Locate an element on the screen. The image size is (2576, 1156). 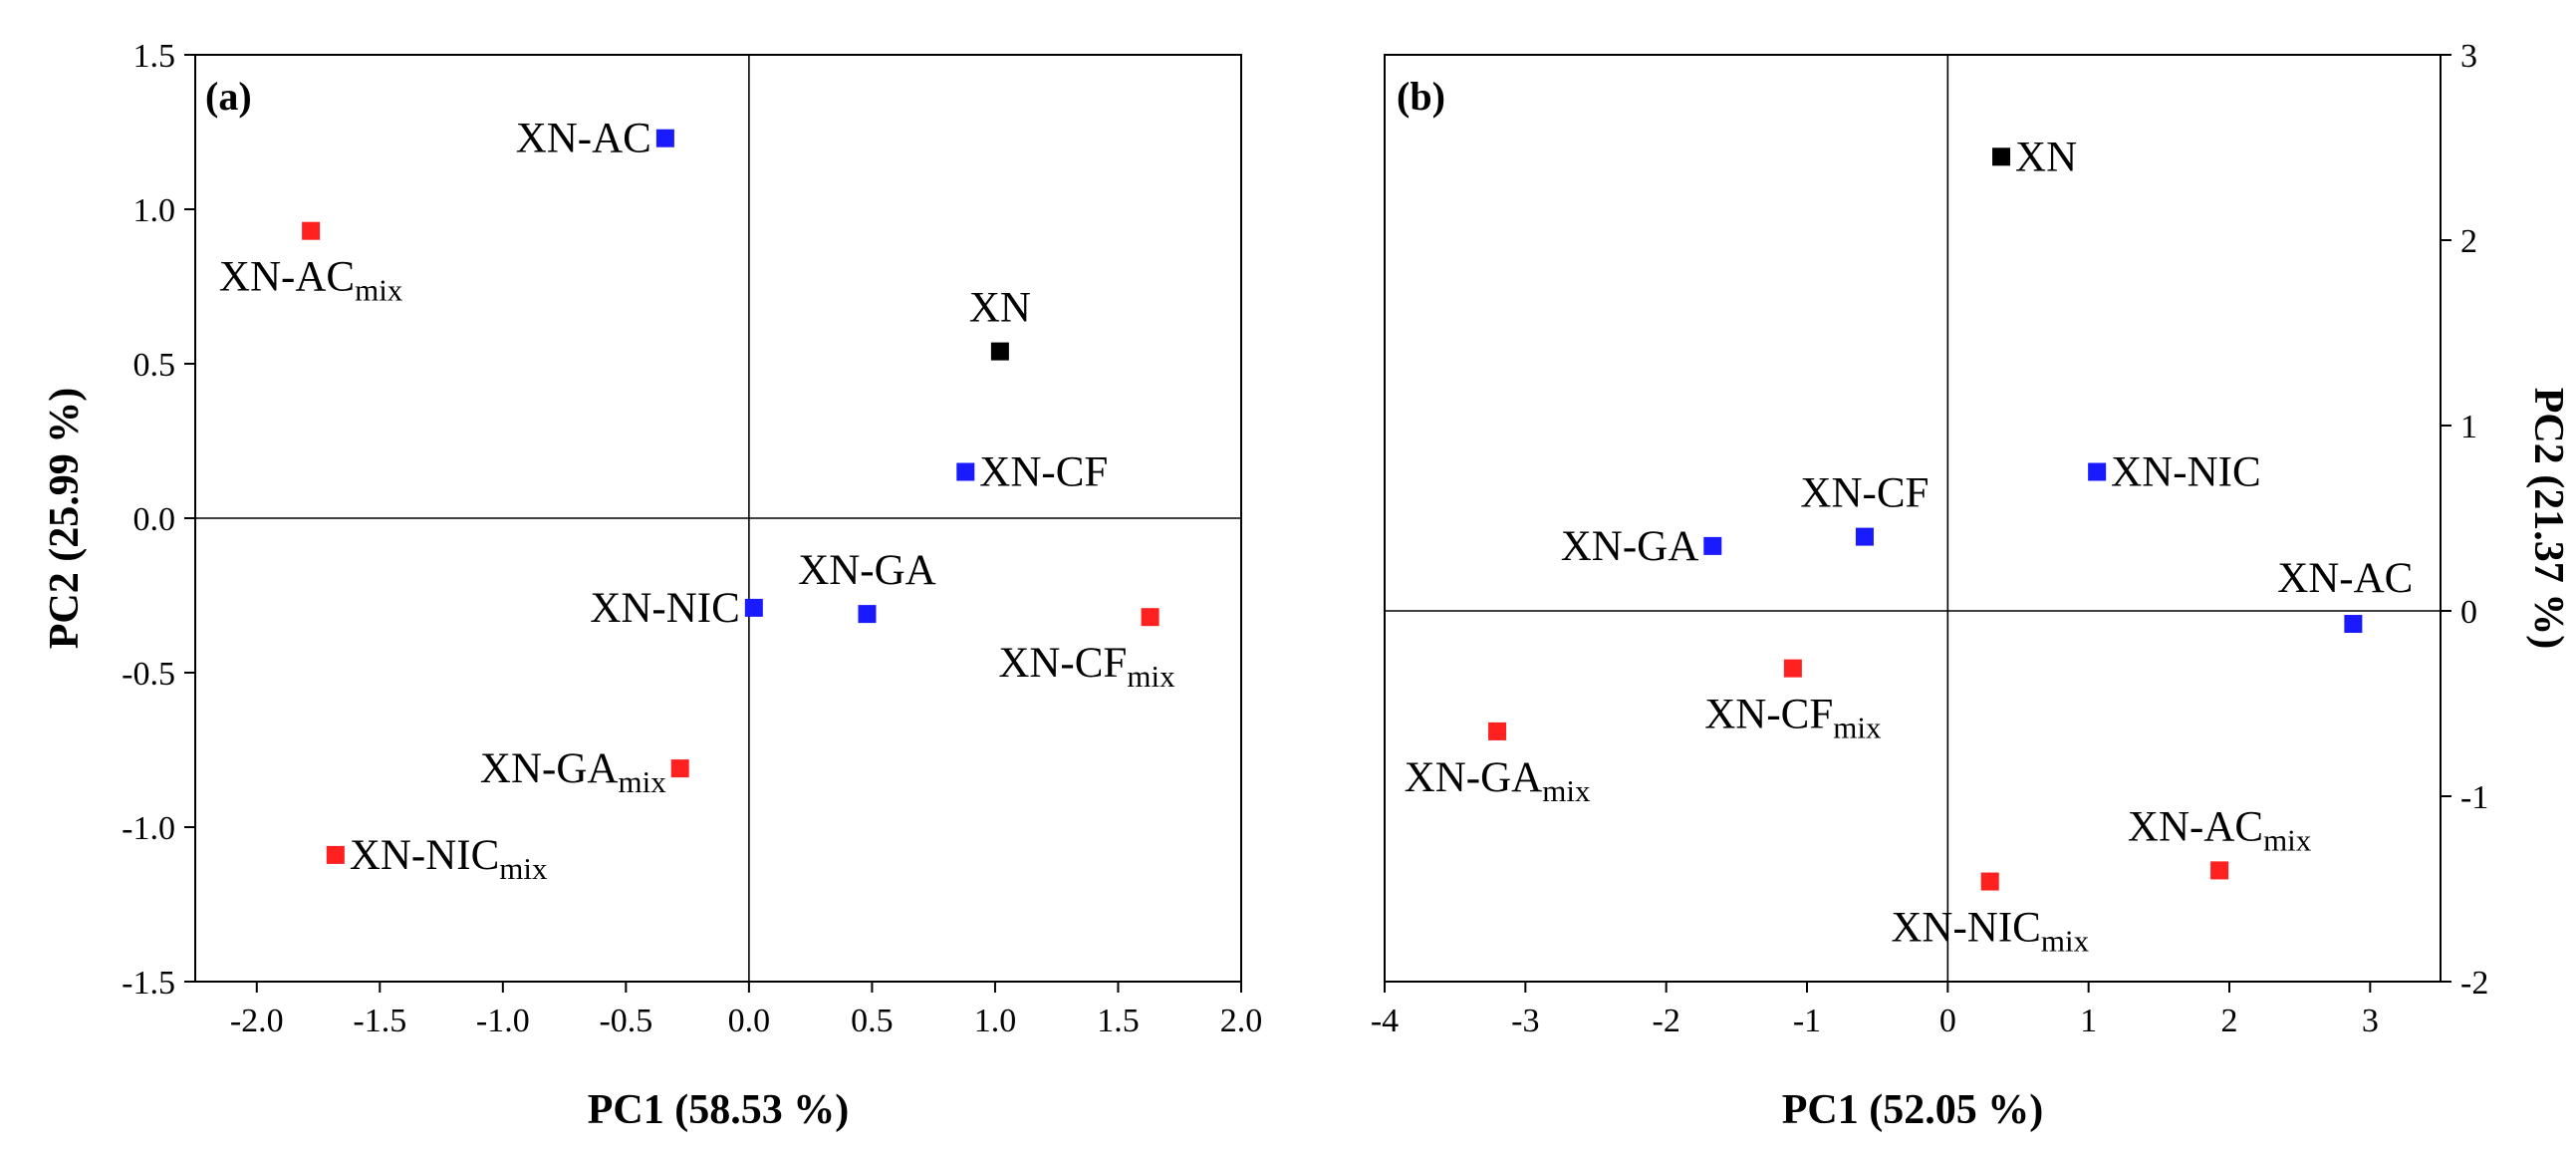
y-tick-label: -0.5 is located at coordinates (148, 674).